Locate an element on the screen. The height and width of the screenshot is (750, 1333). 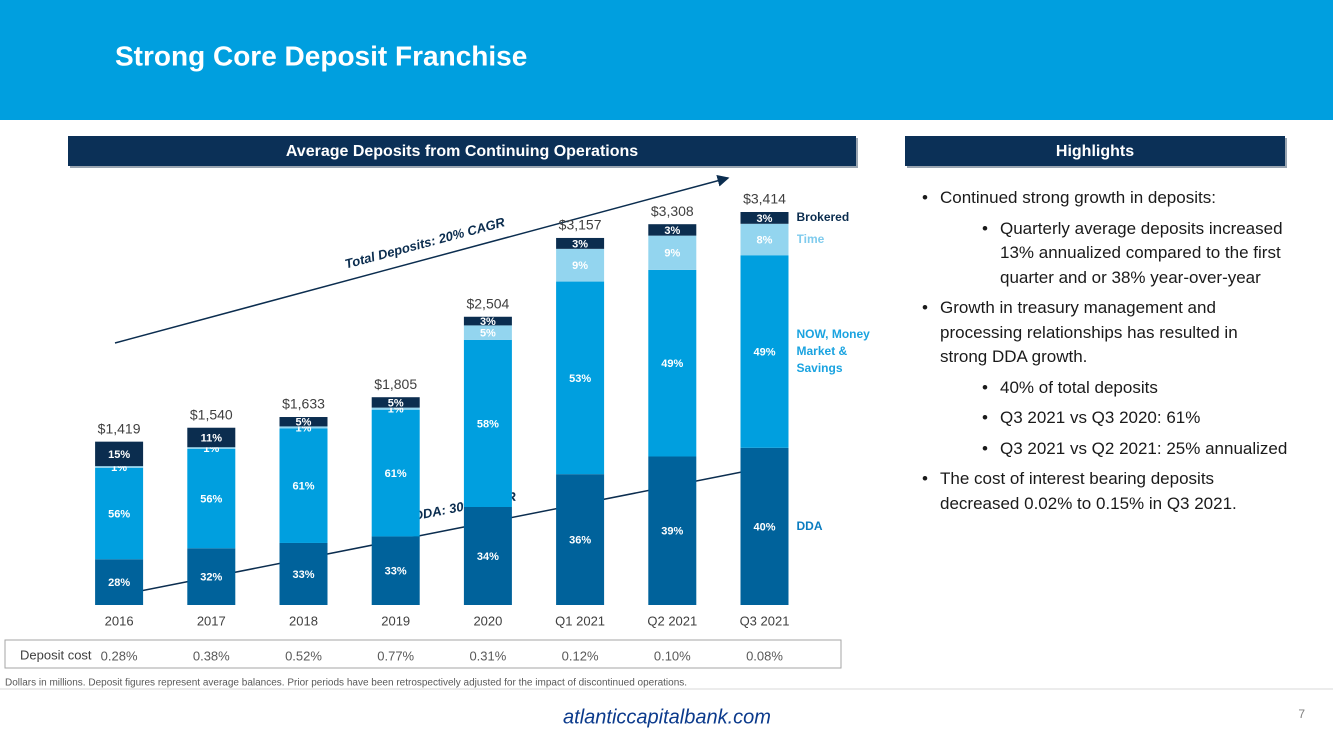
segment-label: 28% is located at coordinates (119, 583).